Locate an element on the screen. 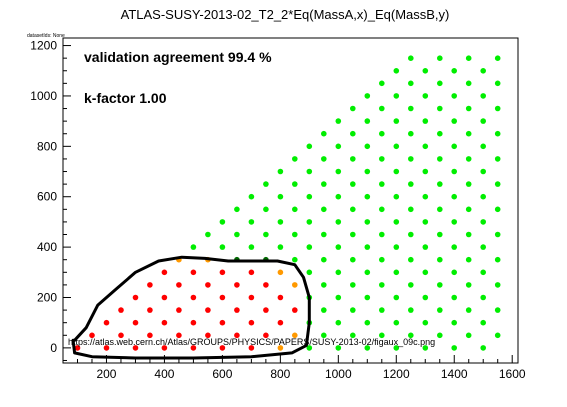  y-tick-label: 400 is located at coordinates (47, 247).